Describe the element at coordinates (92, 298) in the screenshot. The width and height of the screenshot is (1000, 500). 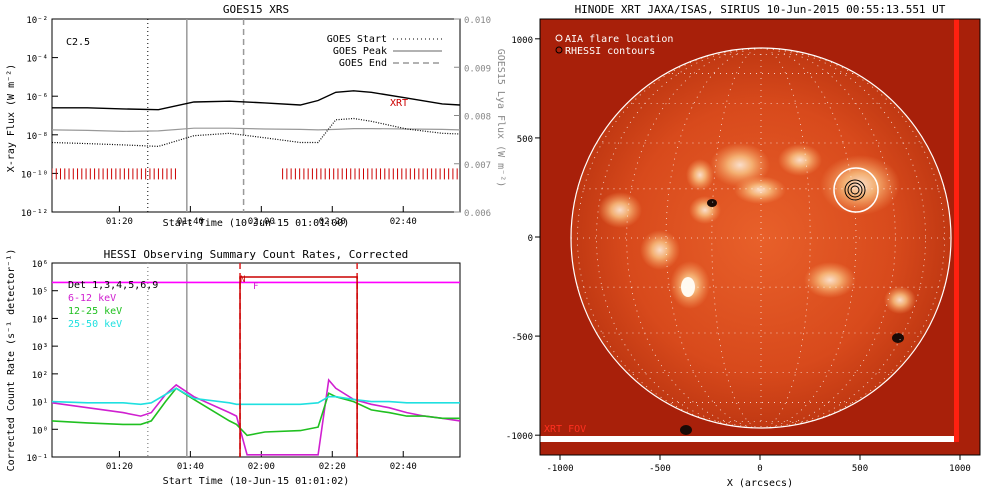
I see `hessi-legend-6-12: 6-12 keV` at that location.